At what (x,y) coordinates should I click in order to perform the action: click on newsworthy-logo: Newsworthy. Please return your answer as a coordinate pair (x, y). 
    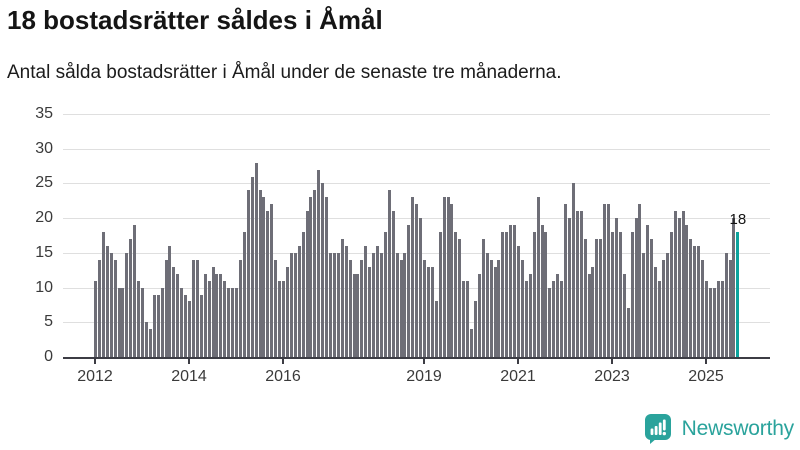
    Looking at the image, I should click on (719, 428).